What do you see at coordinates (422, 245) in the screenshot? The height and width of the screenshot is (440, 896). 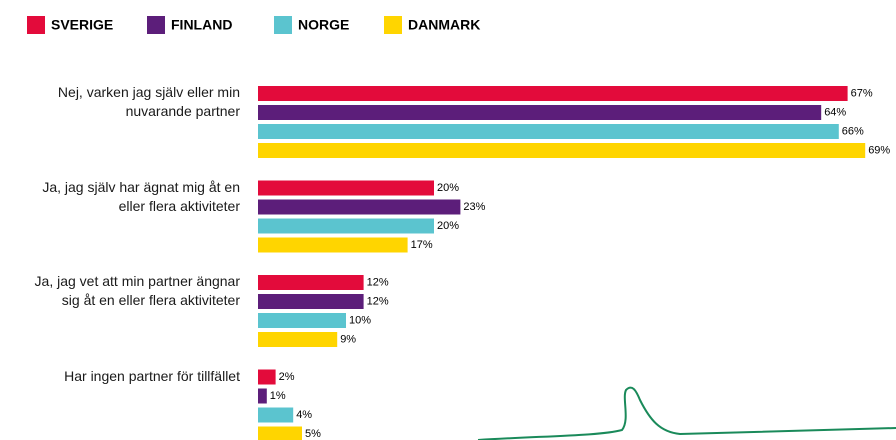 I see `value-label: 17%` at bounding box center [422, 245].